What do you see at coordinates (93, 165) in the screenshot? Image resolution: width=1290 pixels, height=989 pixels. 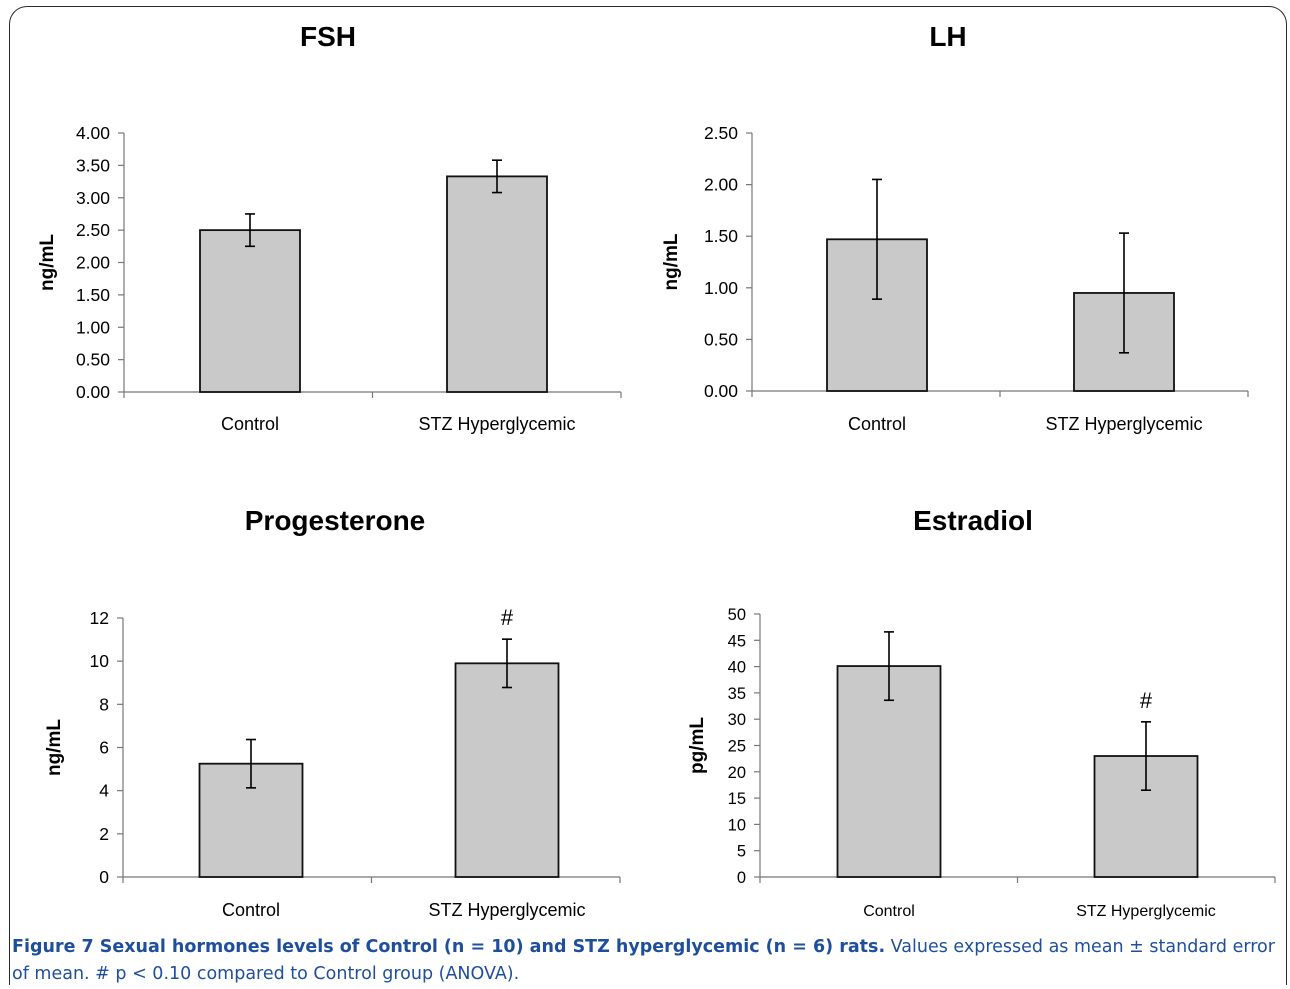 I see `y-tick-label: 3.50` at bounding box center [93, 165].